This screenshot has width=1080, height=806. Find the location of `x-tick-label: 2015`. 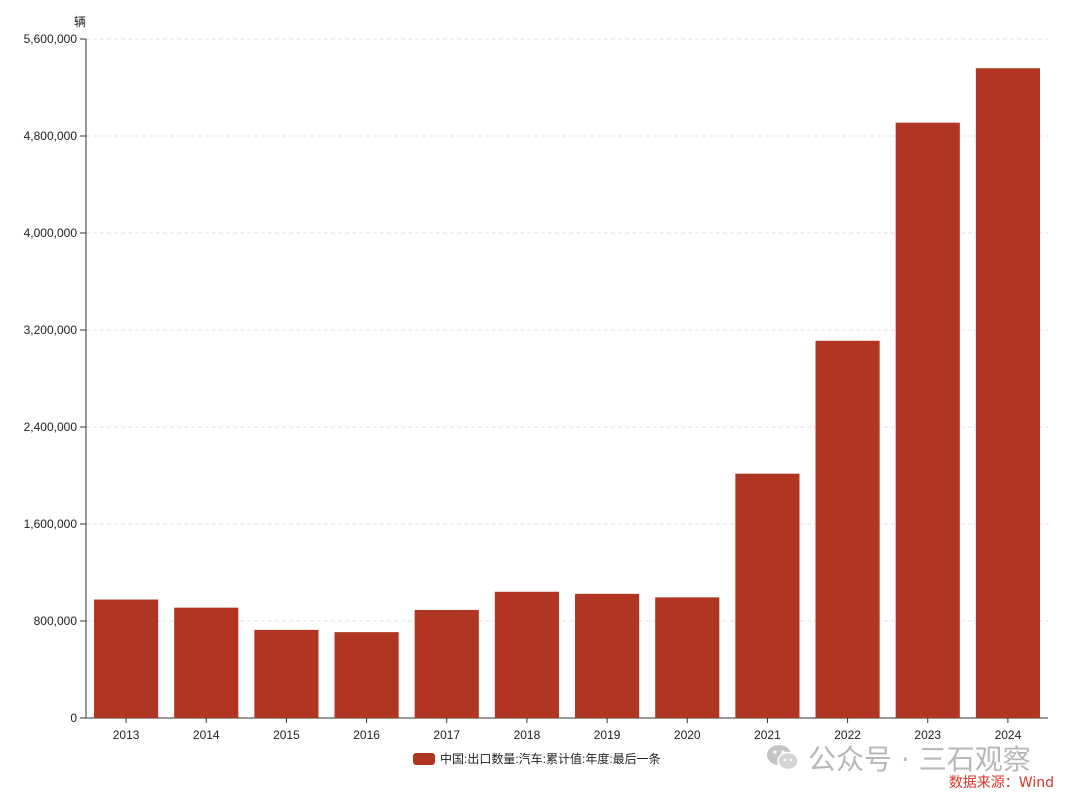

x-tick-label: 2015 is located at coordinates (286, 735).